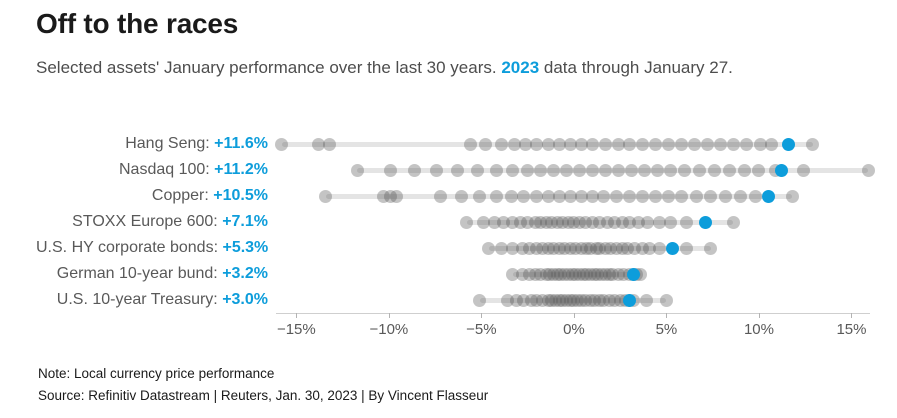  I want to click on asset-2023-value: +3.0%, so click(245, 299).